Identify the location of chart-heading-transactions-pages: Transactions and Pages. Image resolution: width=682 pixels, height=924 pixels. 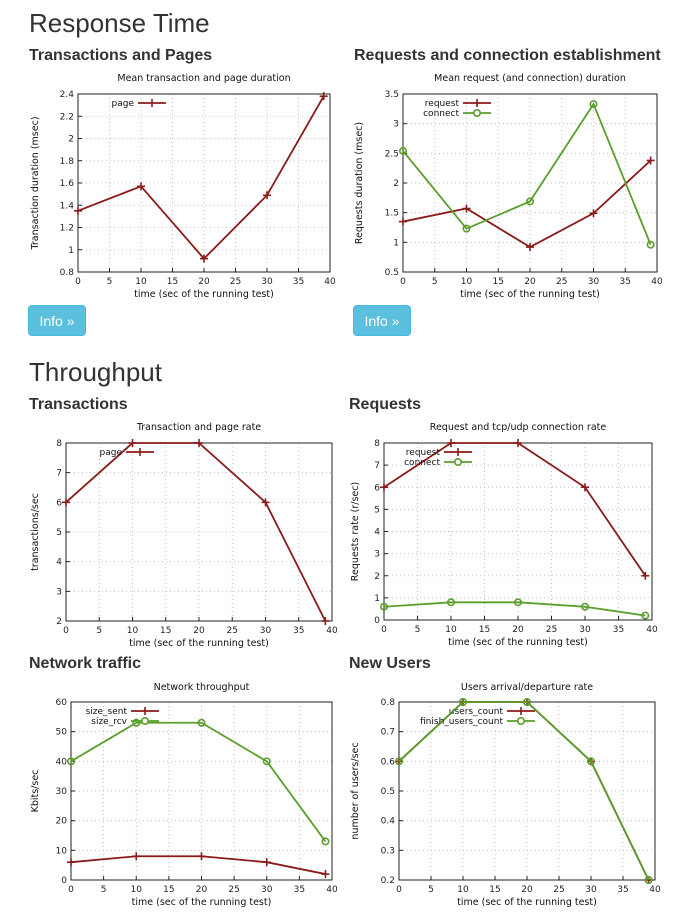
(121, 55).